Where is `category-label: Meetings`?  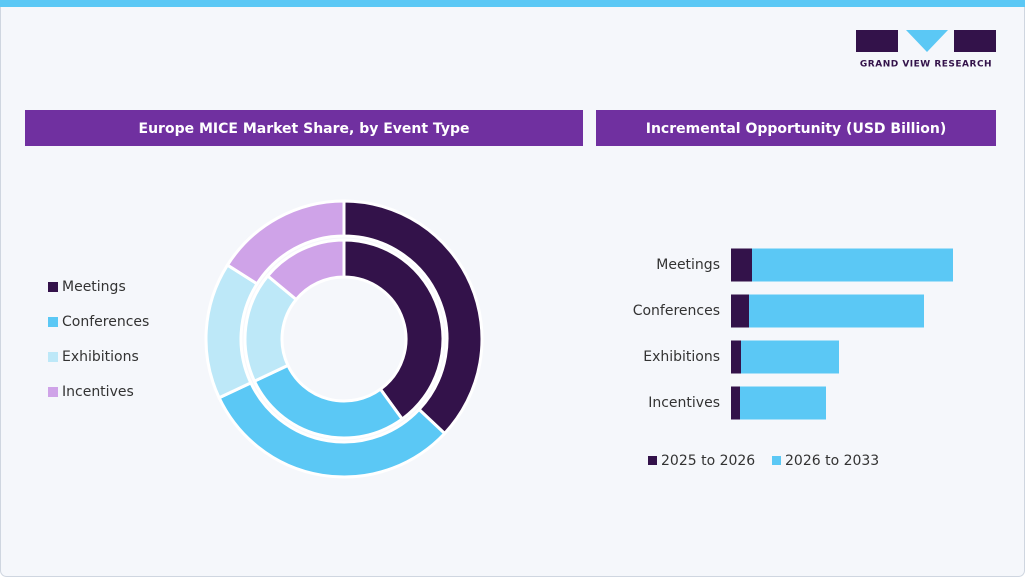 category-label: Meetings is located at coordinates (688, 265).